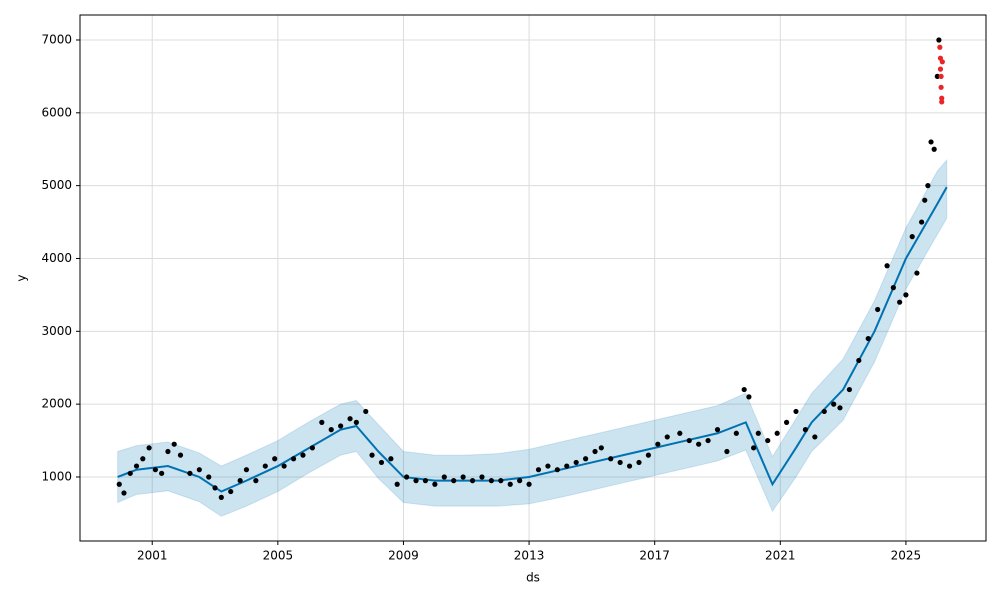 This screenshot has height=600, width=1000. I want to click on y-tick-label: 1000, so click(56, 476).